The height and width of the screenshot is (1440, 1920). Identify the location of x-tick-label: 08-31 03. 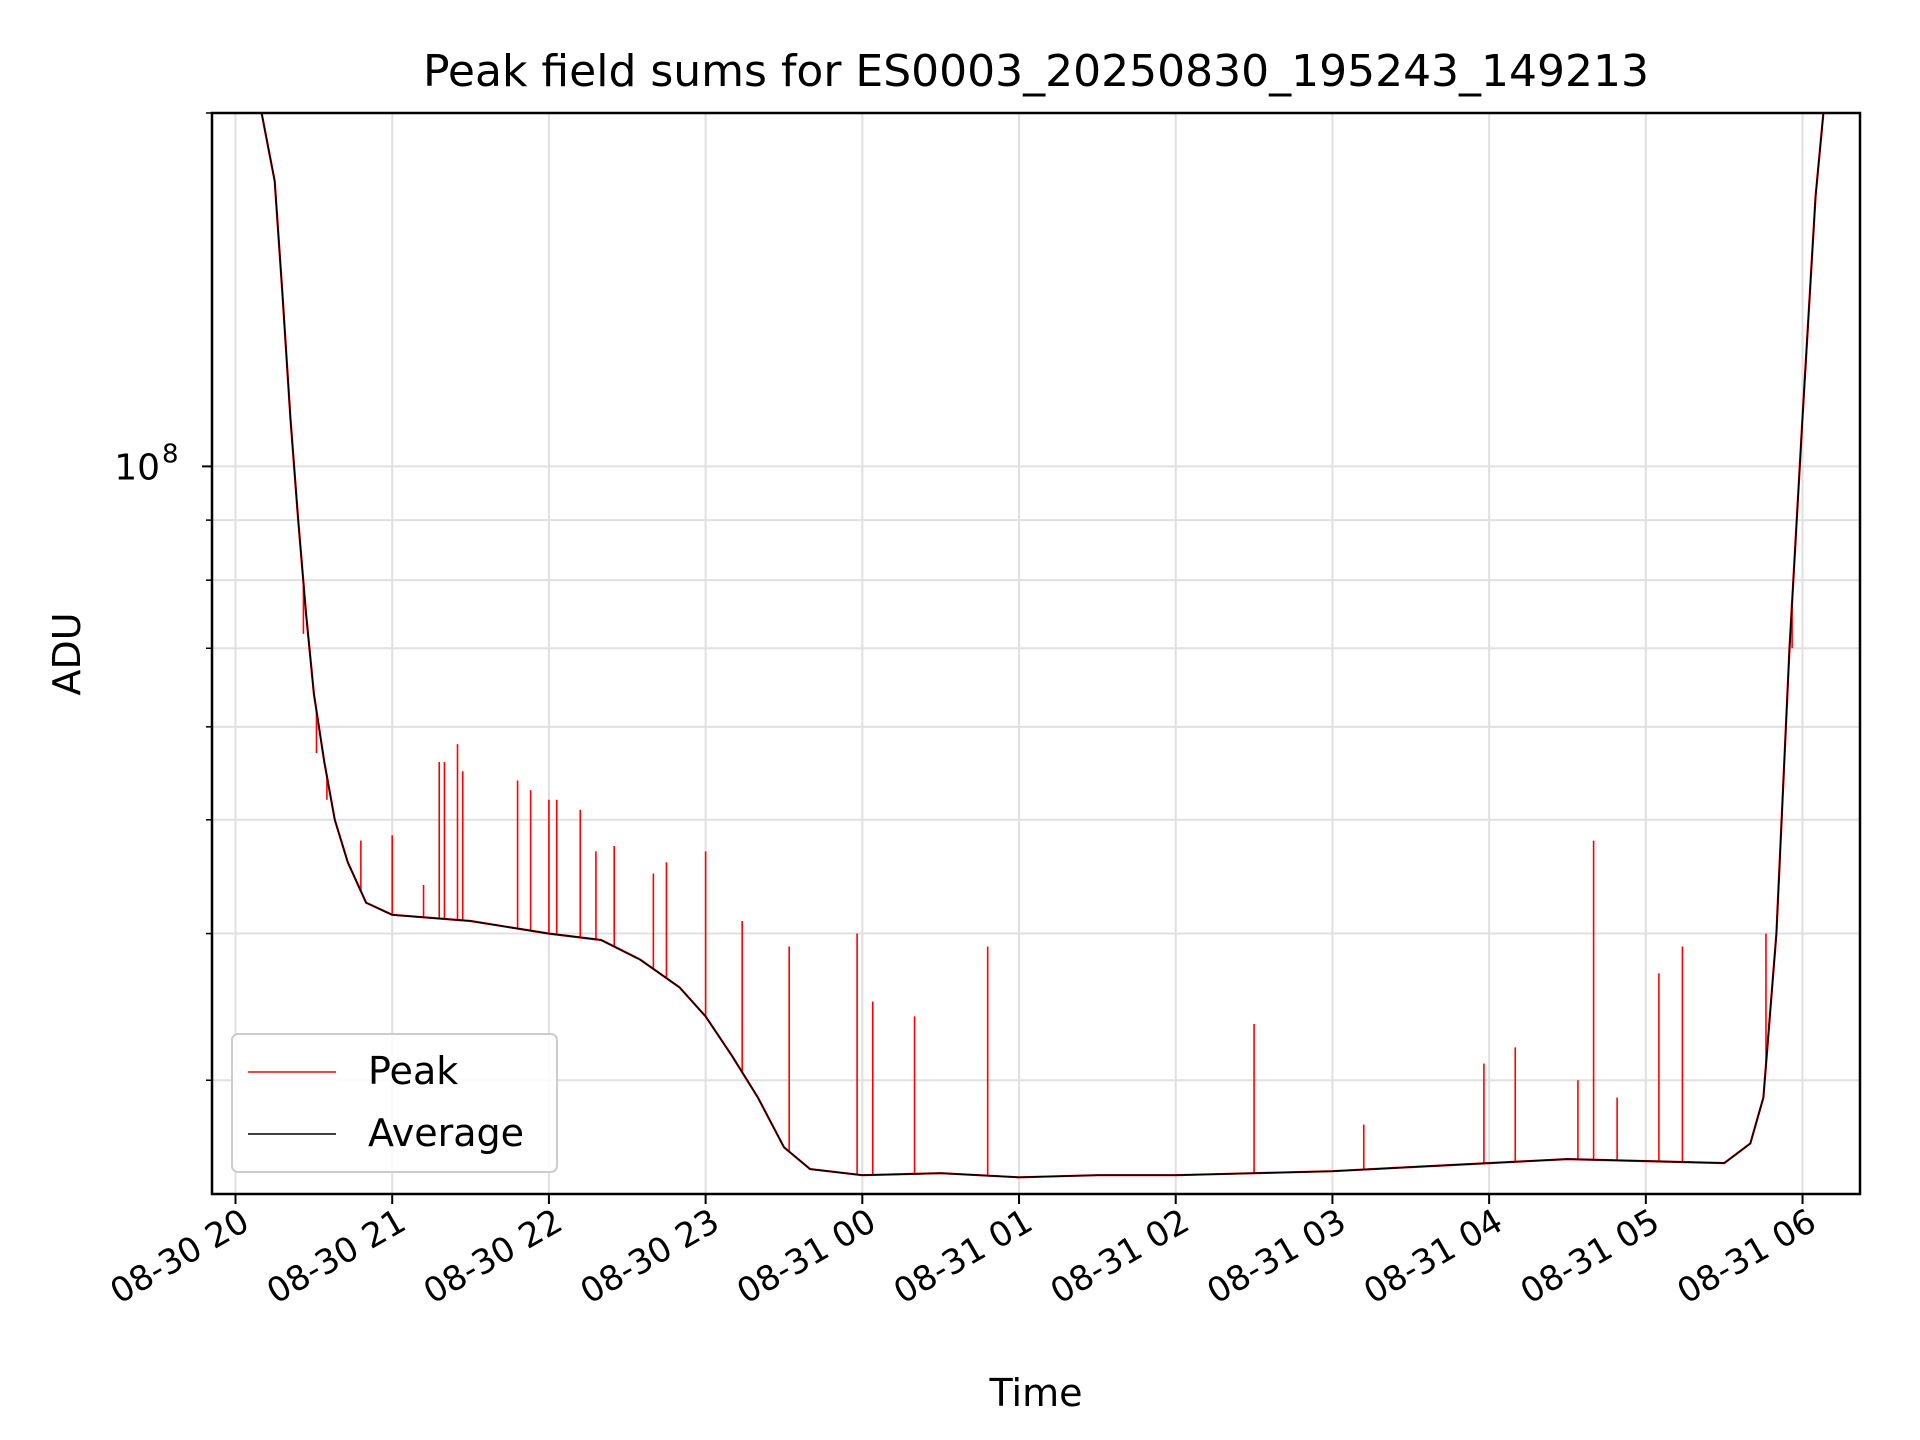
(1277, 1256).